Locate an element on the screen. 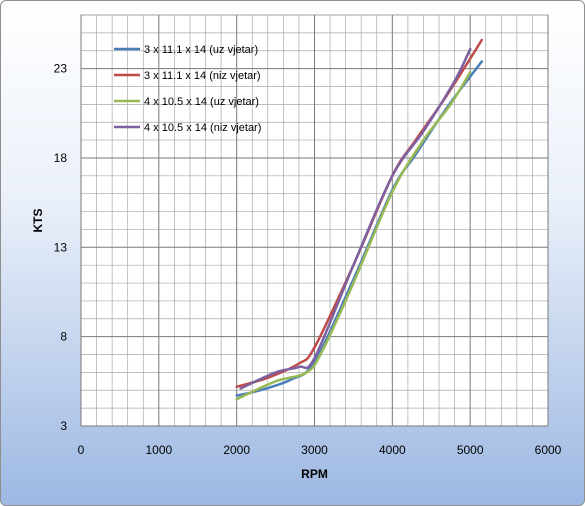 This screenshot has width=585, height=506. y-axis-title: KTS is located at coordinates (38, 221).